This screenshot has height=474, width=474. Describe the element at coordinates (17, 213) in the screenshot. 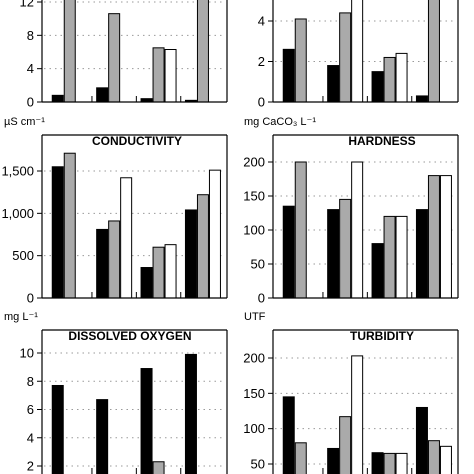

I see `y-tick-label: 1,000` at that location.